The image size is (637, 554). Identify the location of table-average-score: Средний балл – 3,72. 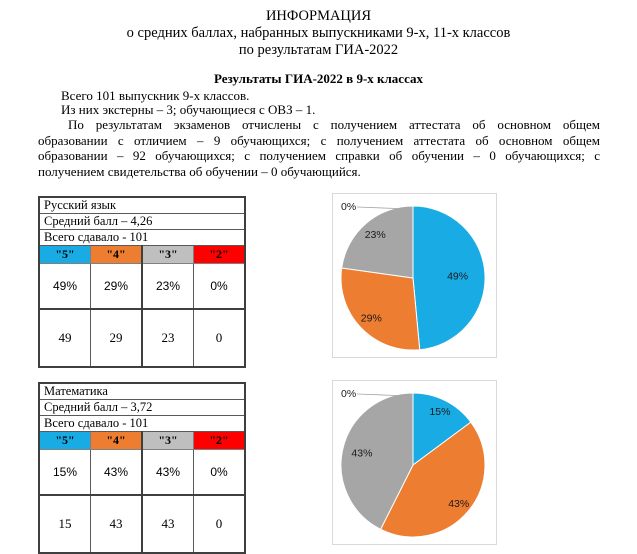
(142, 407).